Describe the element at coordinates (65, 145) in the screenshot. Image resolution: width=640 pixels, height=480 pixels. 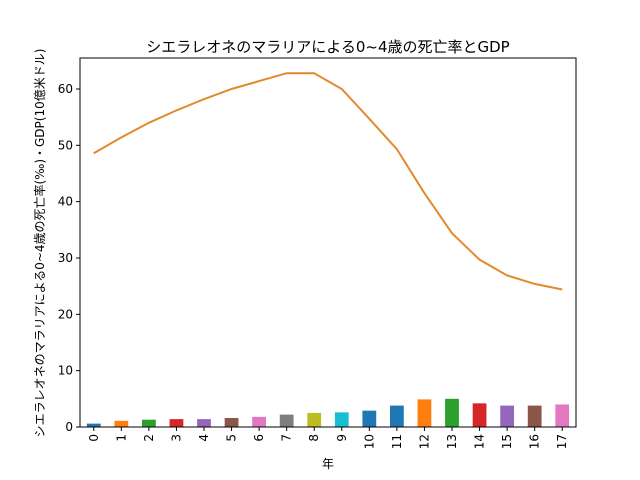
I see `y-tick-label: 50` at that location.